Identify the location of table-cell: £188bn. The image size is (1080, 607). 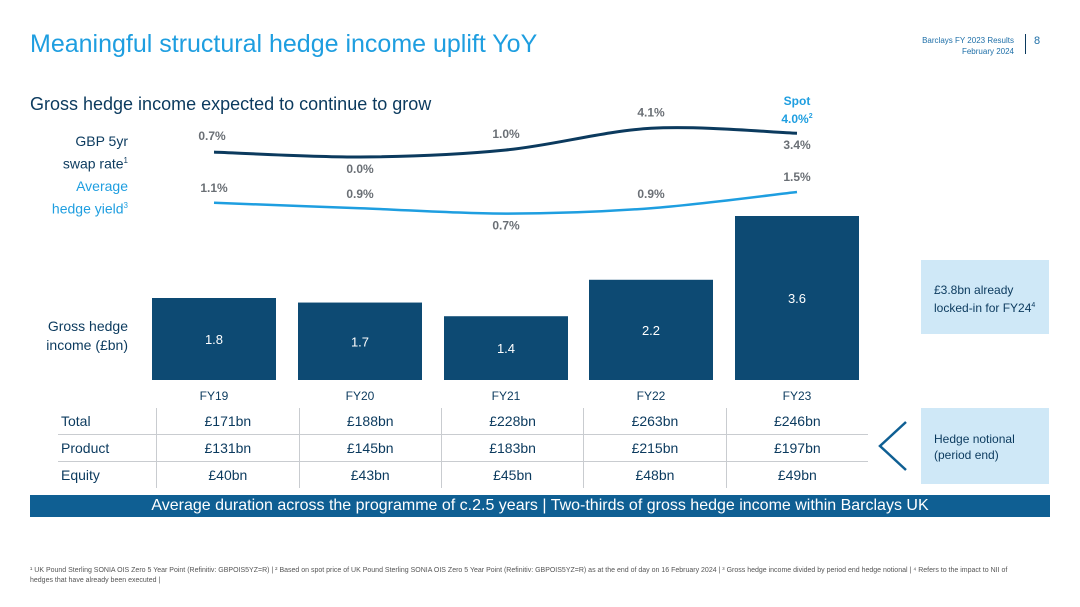
(370, 421).